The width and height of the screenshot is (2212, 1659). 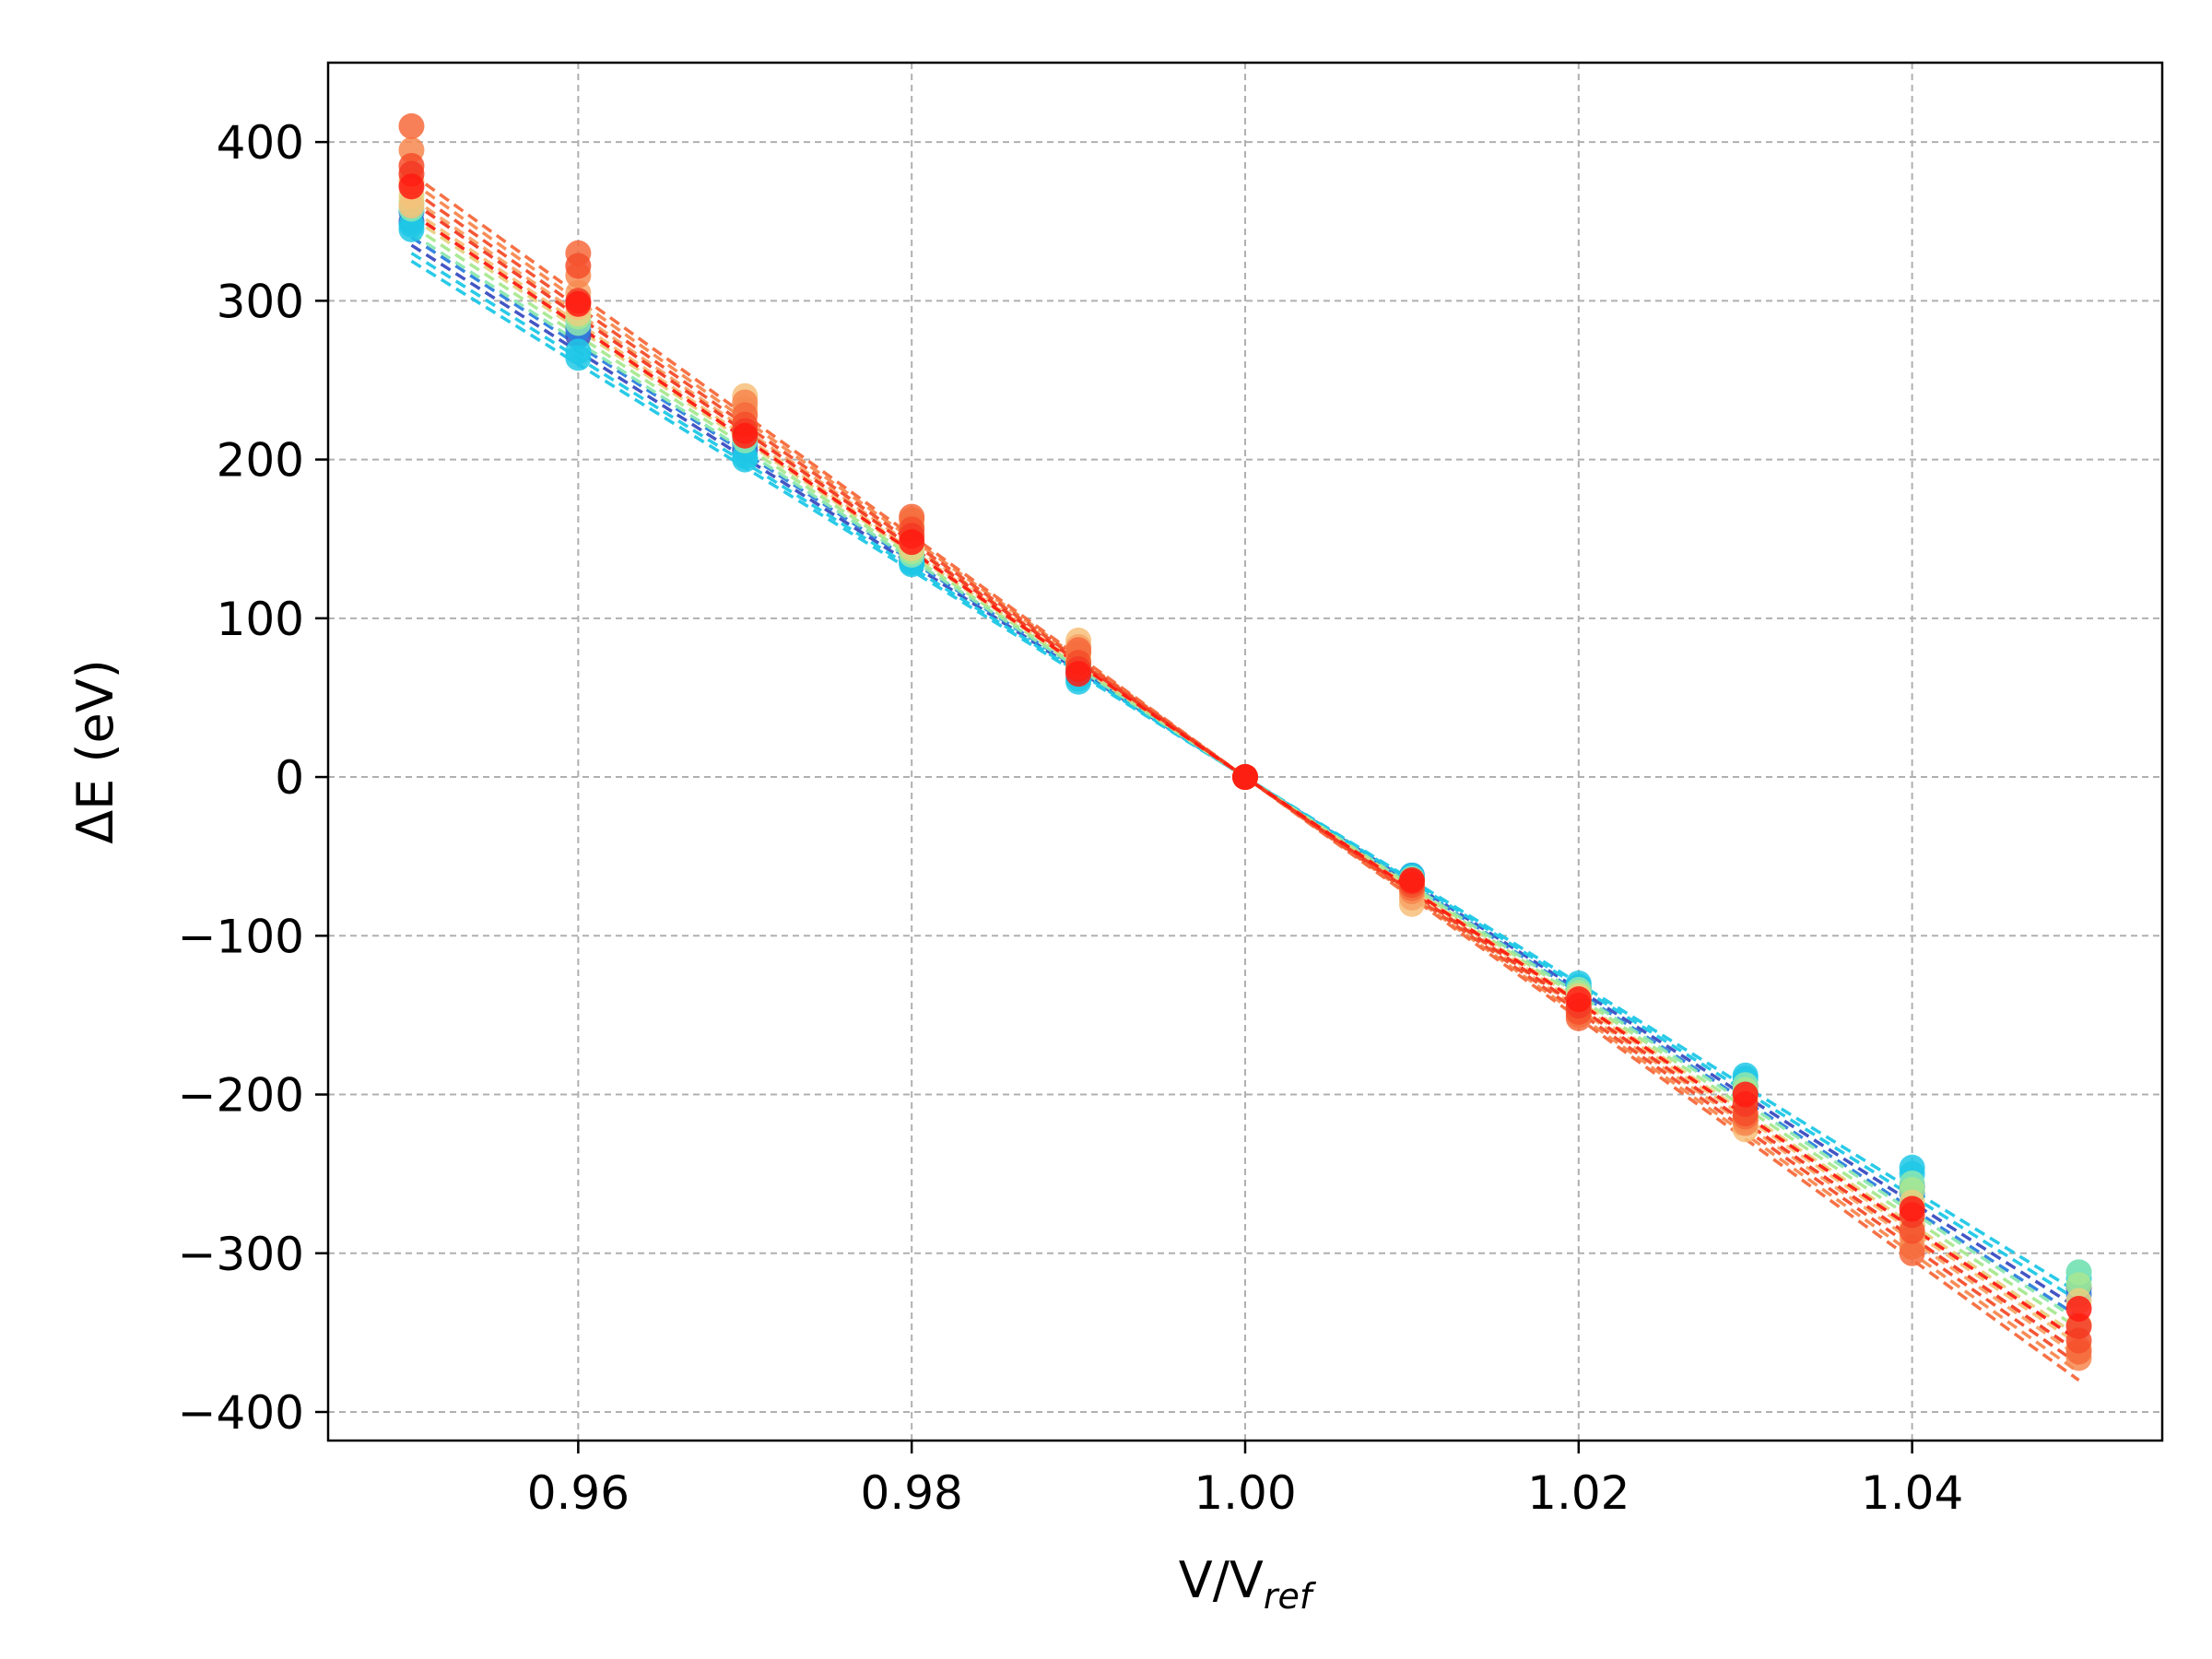 I want to click on y-tick-label: 300, so click(x=260, y=301).